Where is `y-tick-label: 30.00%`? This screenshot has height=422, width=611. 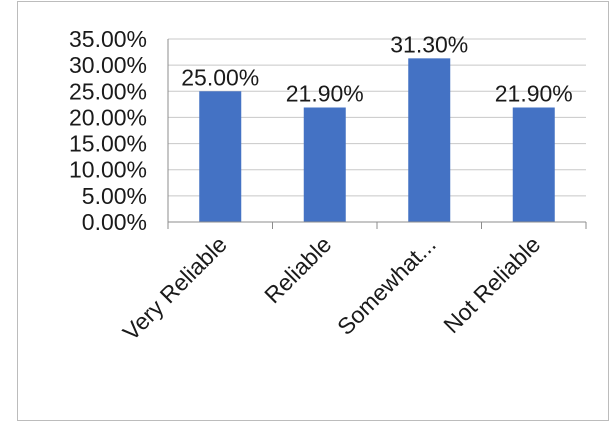
y-tick-label: 30.00% is located at coordinates (108, 65).